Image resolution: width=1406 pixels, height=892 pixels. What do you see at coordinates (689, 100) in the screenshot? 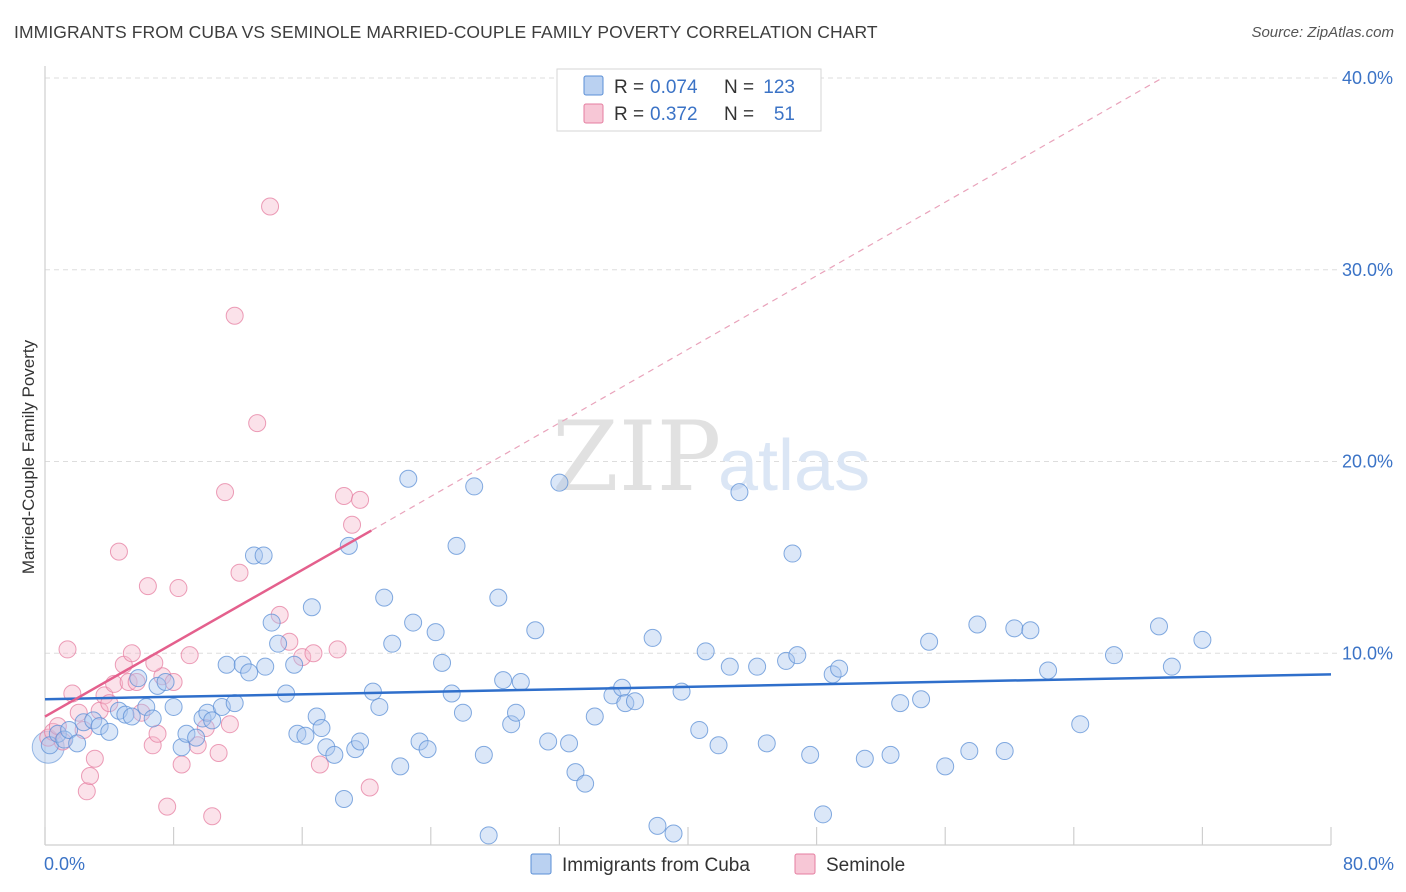
I see `top-legend: R = 0.074 N = 123 R = 0.372 N = 51` at bounding box center [689, 100].